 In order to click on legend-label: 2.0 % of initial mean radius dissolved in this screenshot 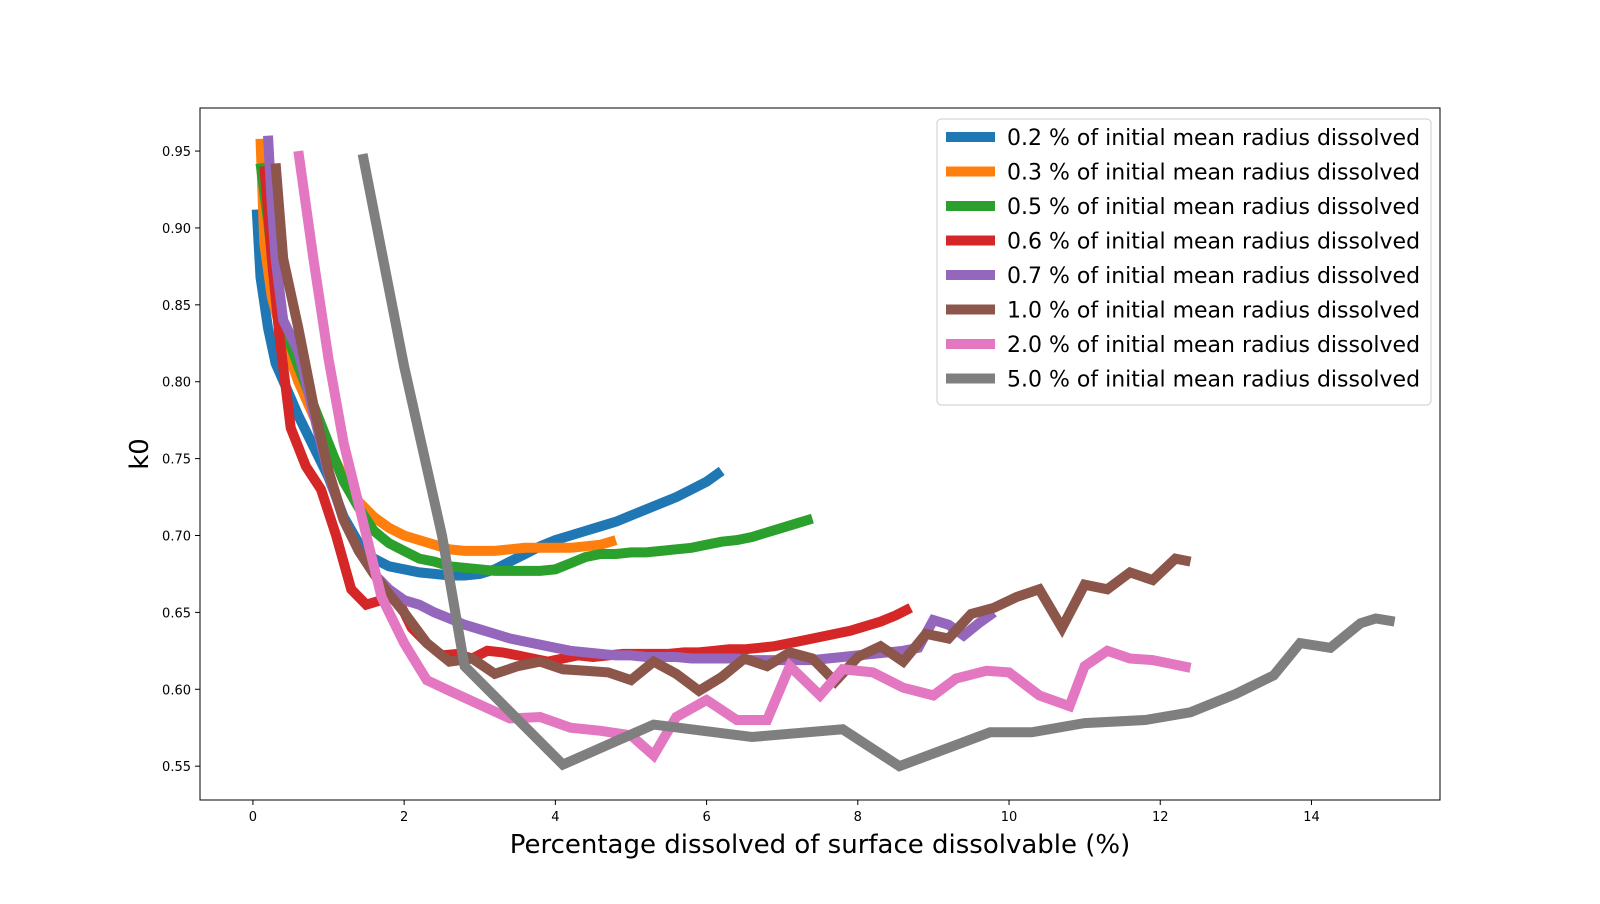, I will do `click(1213, 345)`.